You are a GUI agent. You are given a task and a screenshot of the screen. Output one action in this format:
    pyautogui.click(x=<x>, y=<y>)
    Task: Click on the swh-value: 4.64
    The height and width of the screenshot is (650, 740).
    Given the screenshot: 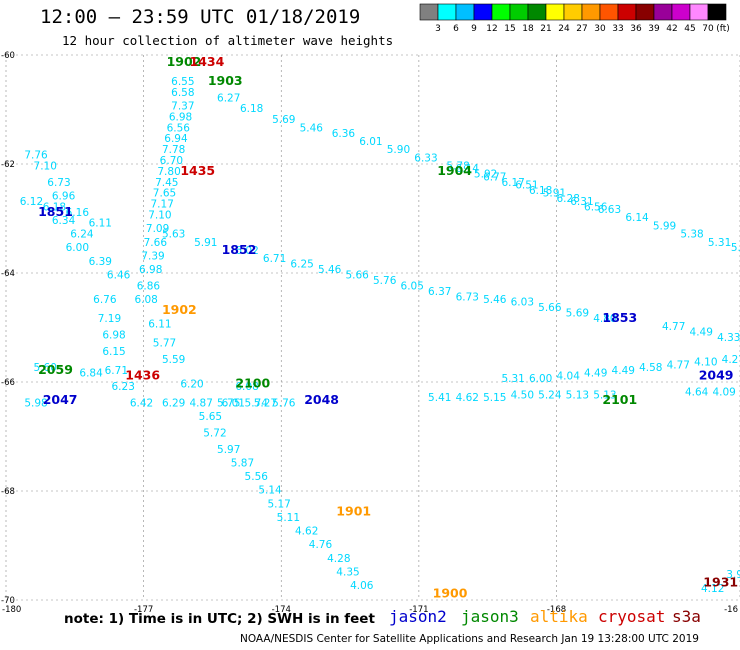 What is the action you would take?
    pyautogui.click(x=697, y=393)
    